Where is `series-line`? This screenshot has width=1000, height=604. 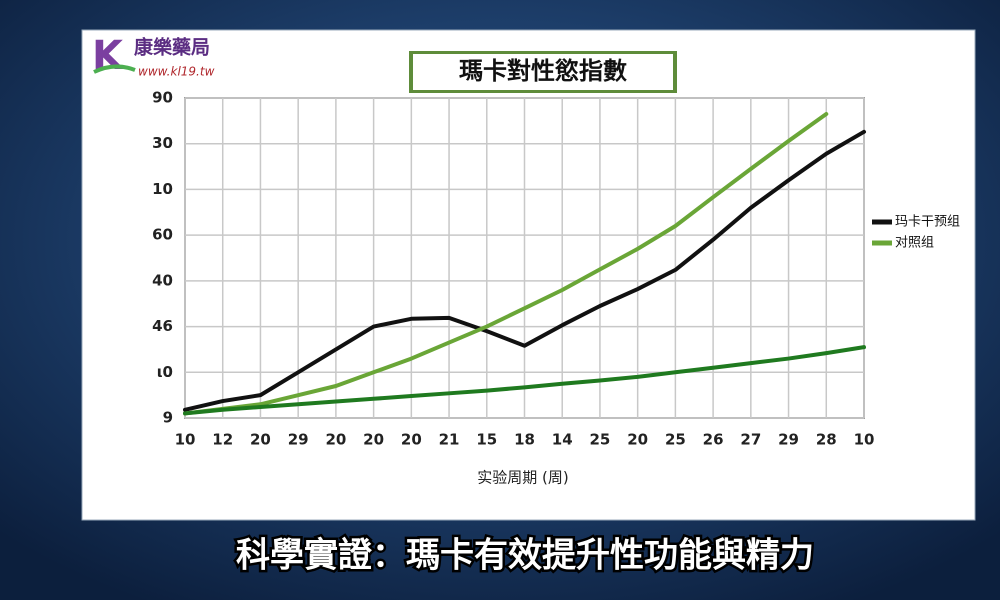 series-line is located at coordinates (524, 380).